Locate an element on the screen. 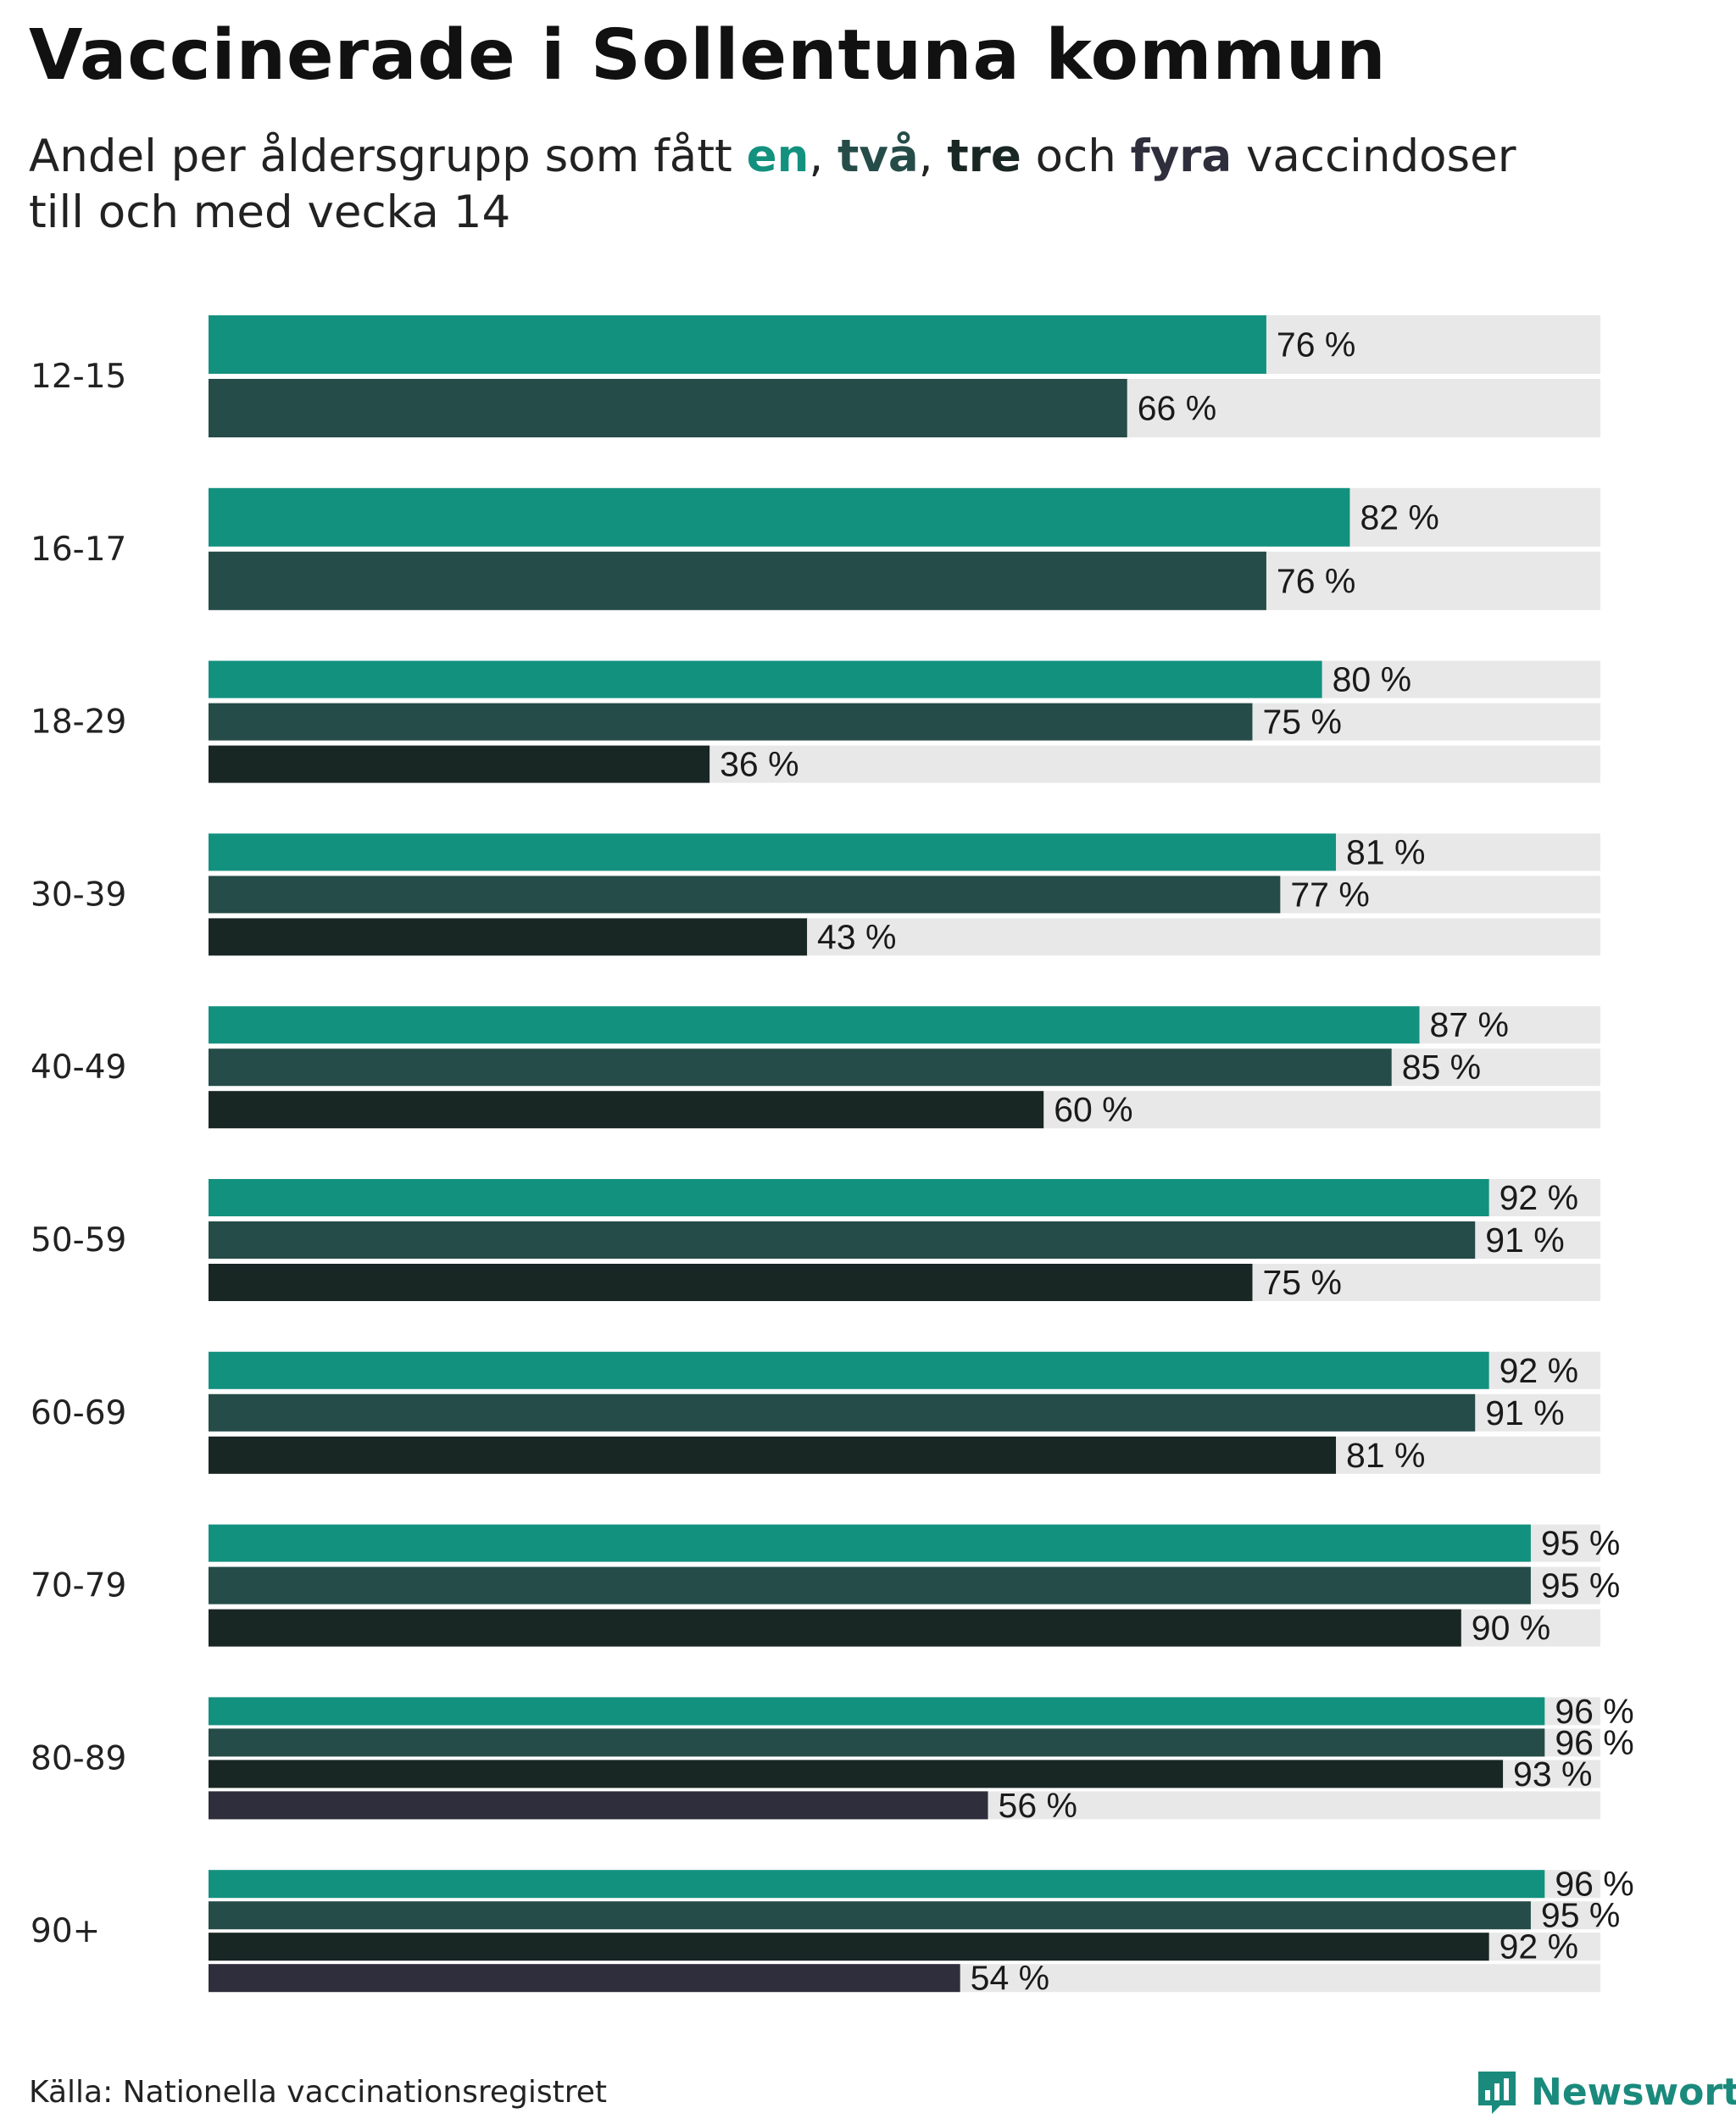 The height and width of the screenshot is (2119, 1736). value-label: 82 % is located at coordinates (1399, 518).